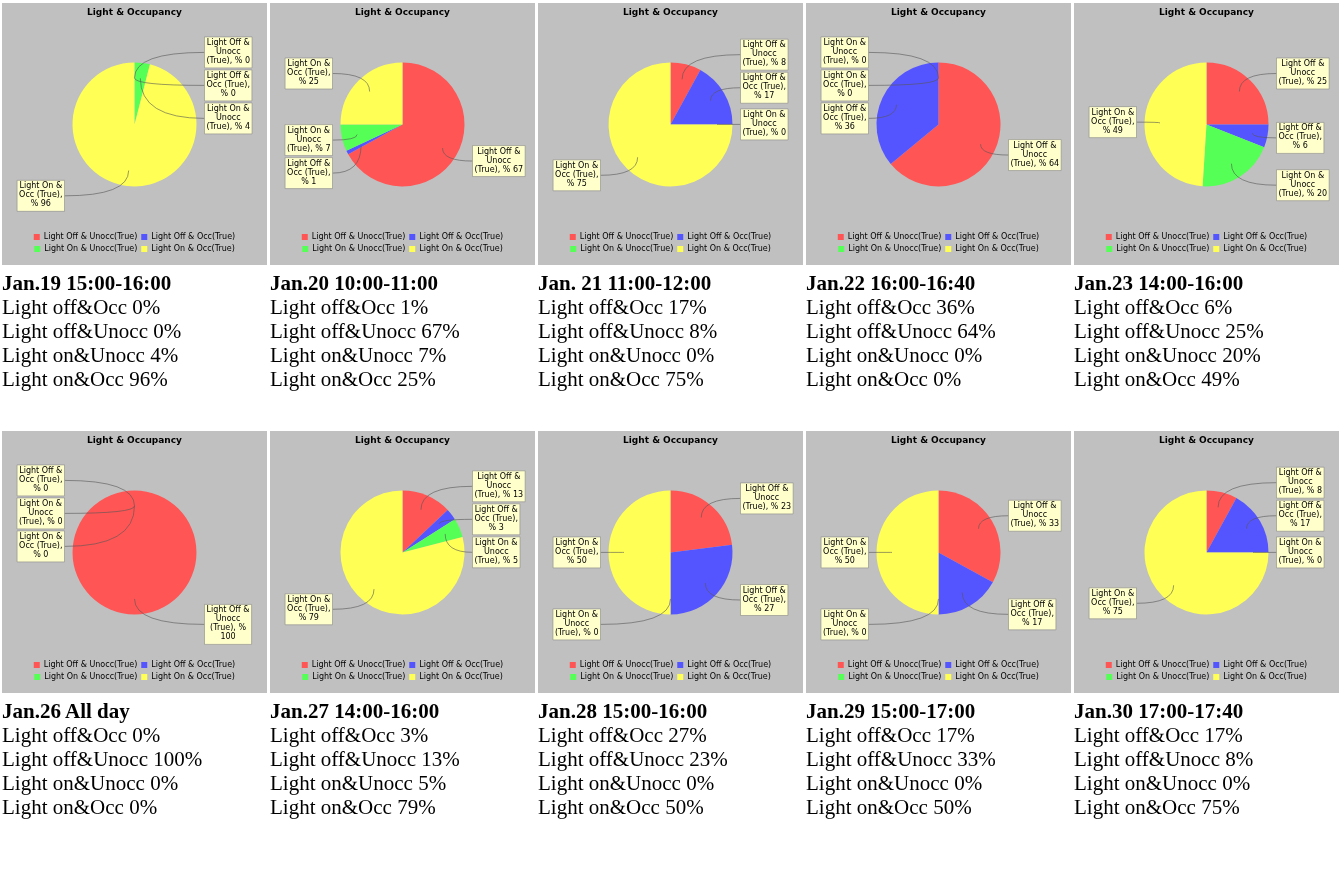  Describe the element at coordinates (309, 172) in the screenshot. I see `data-label: Light Off & Occ (True), % 1` at that location.